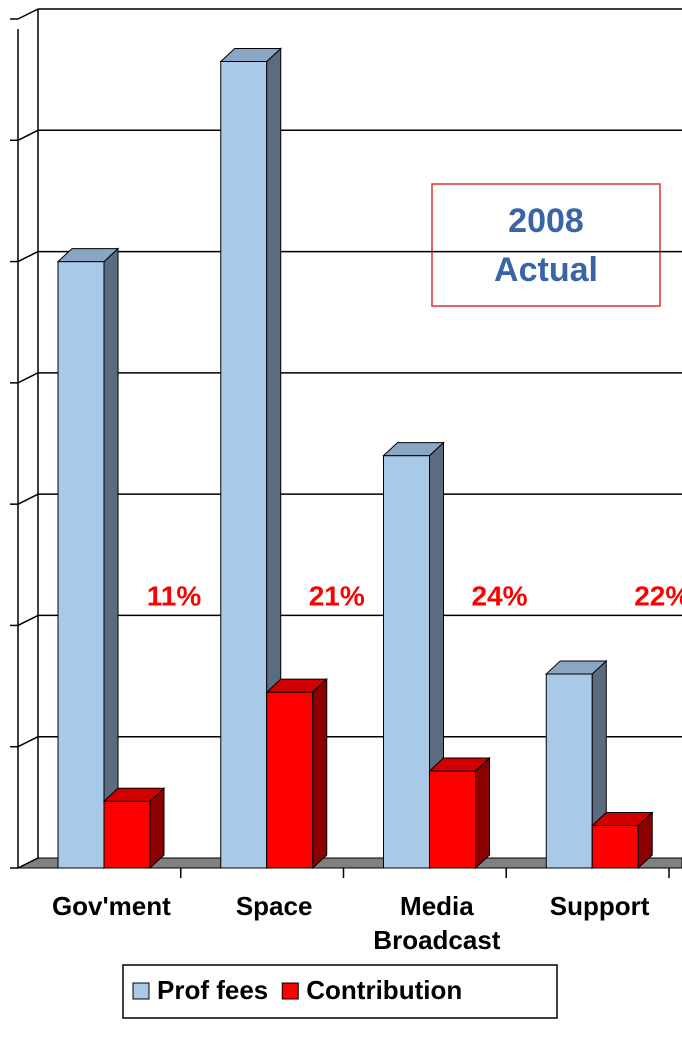 The height and width of the screenshot is (1046, 682). What do you see at coordinates (437, 906) in the screenshot?
I see `x-tick-label-line: Media` at bounding box center [437, 906].